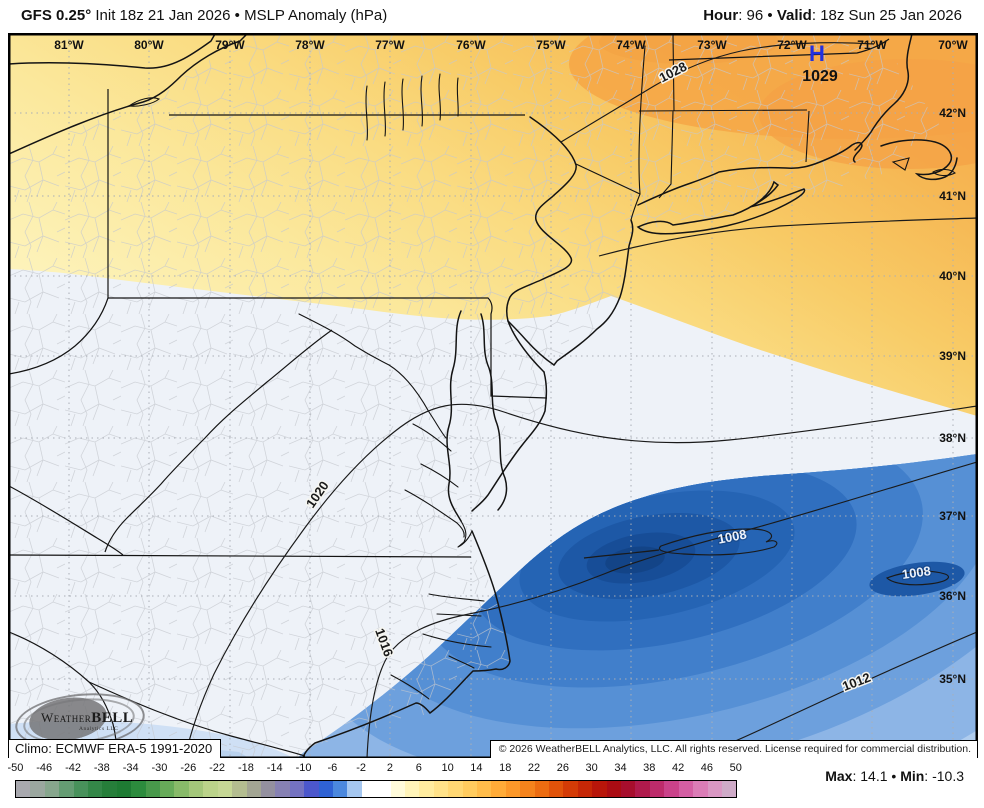 This screenshot has height=808, width=984. I want to click on colorbar-tick: -14, so click(274, 768).